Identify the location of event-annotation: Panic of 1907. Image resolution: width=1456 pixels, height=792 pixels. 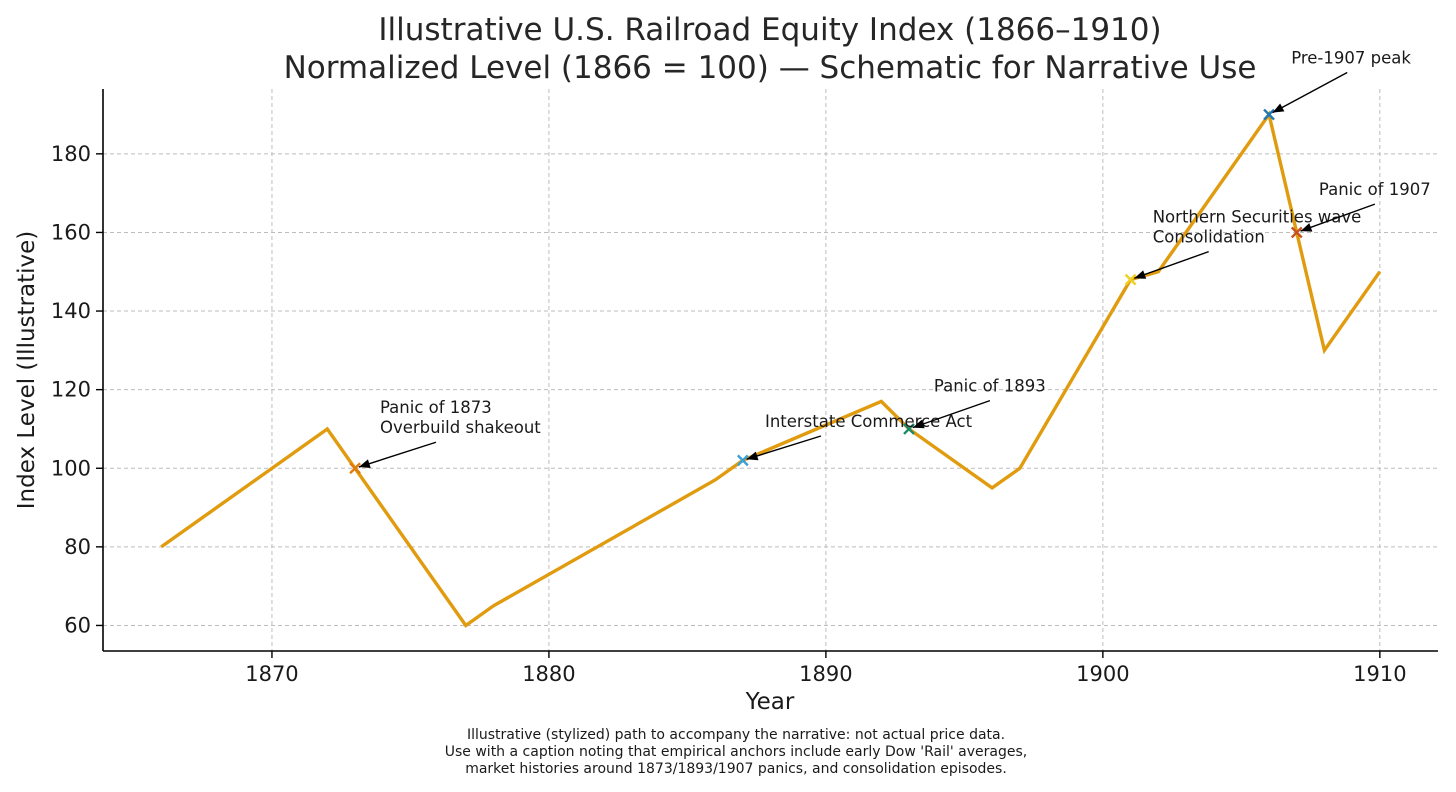
(1365, 206).